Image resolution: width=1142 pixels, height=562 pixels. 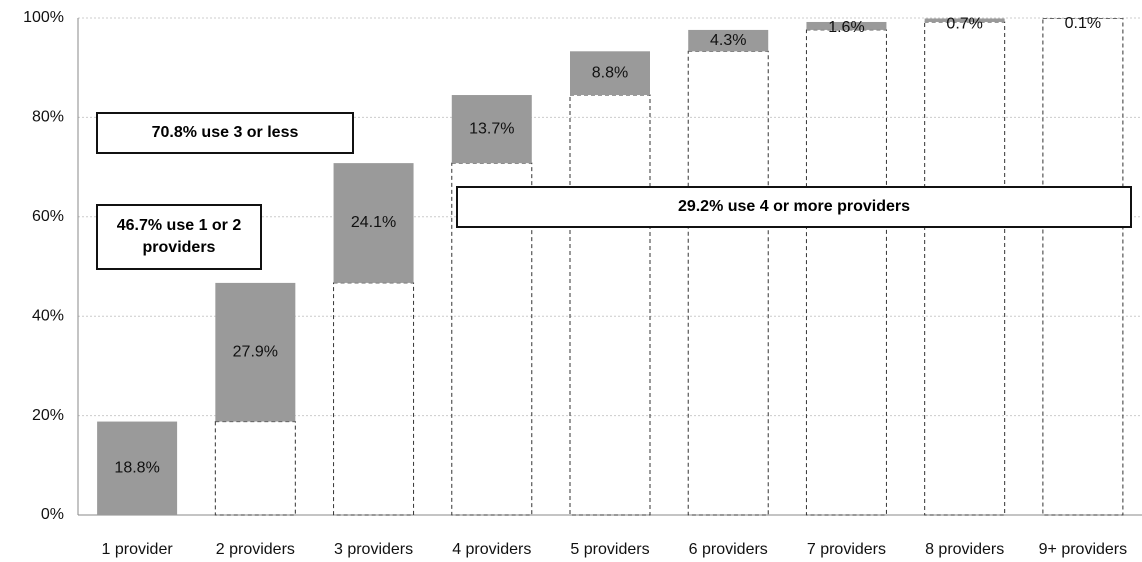 What do you see at coordinates (794, 207) in the screenshot?
I see `annotation: 29.2% use 4 or more providers` at bounding box center [794, 207].